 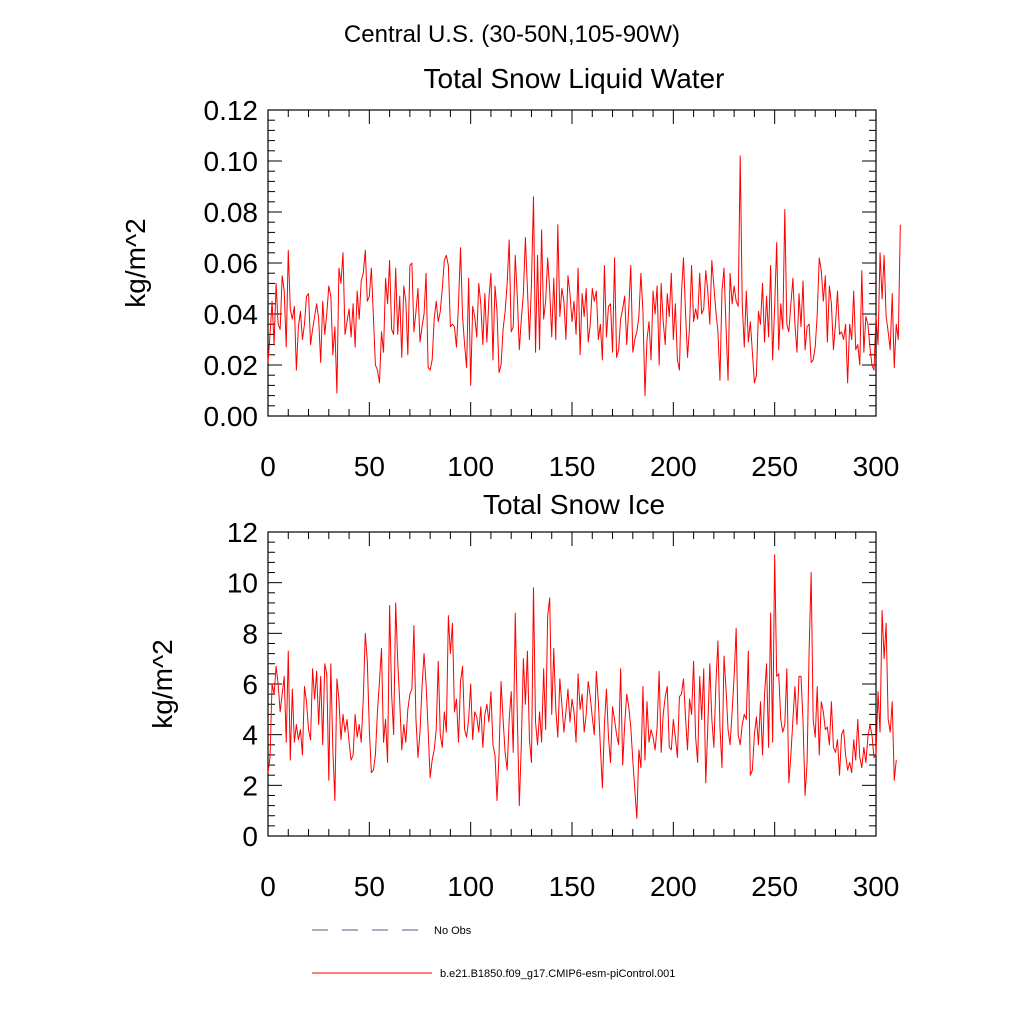 What do you see at coordinates (242, 583) in the screenshot?
I see `chart2-y-tick-label: 10` at bounding box center [242, 583].